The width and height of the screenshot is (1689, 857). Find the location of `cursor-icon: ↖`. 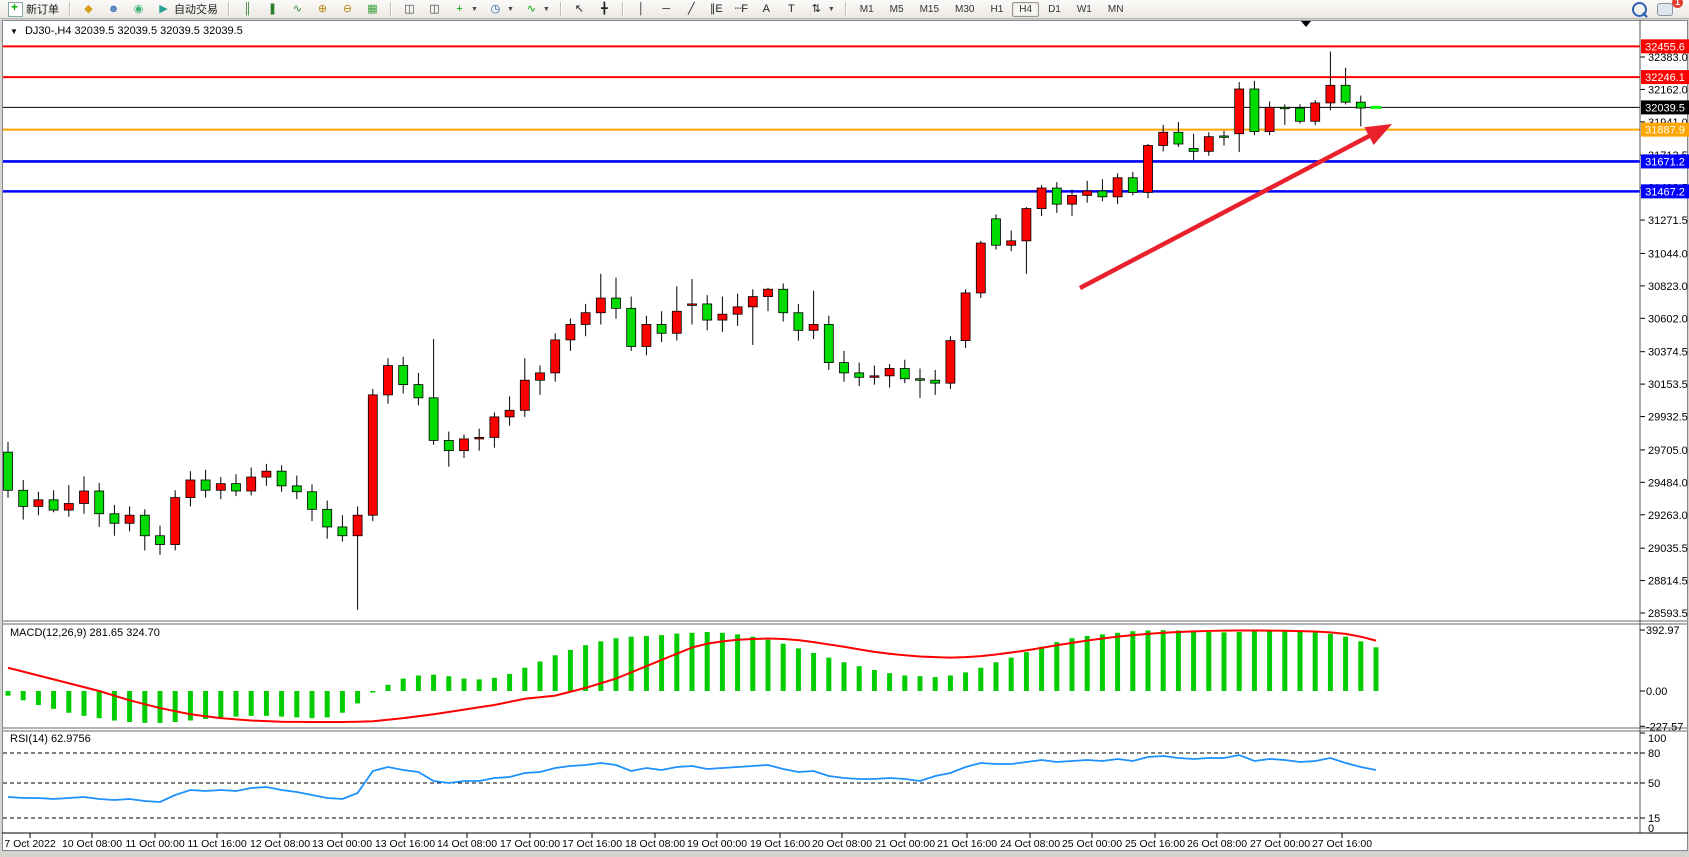

cursor-icon: ↖ is located at coordinates (579, 9).